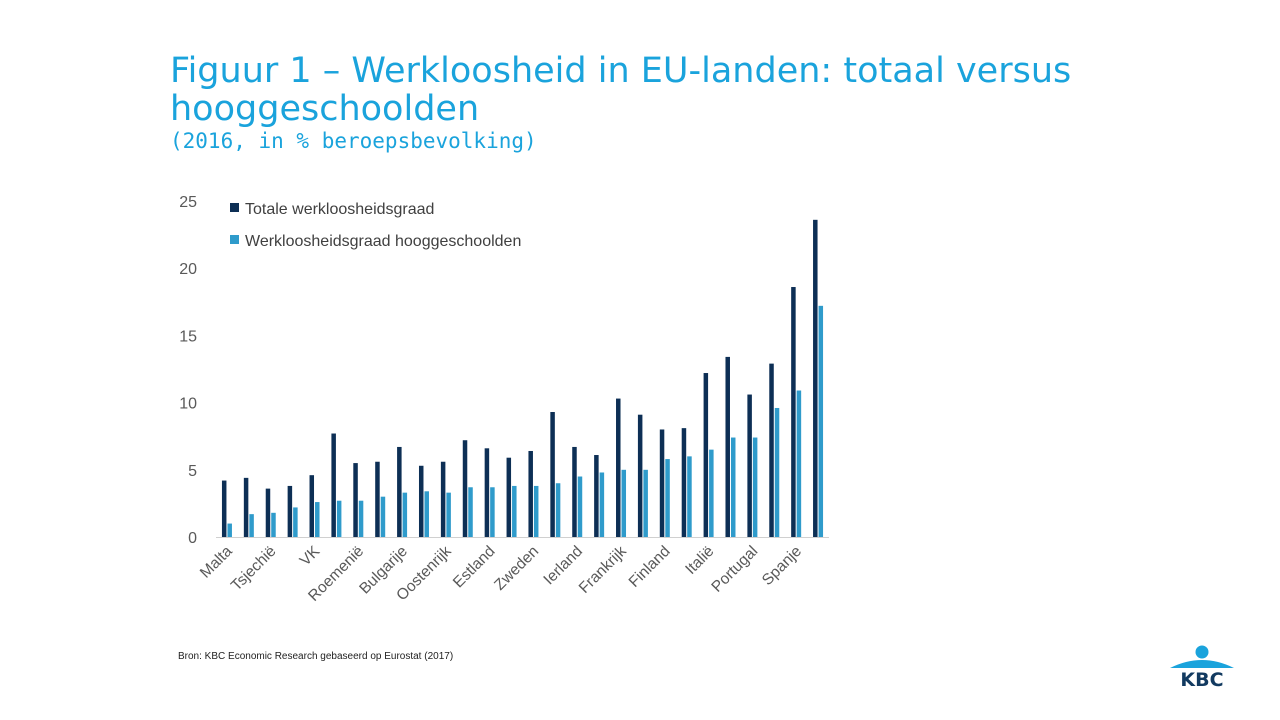 The height and width of the screenshot is (720, 1280). Describe the element at coordinates (1202, 680) in the screenshot. I see `kbc-logo-text: KBC` at that location.